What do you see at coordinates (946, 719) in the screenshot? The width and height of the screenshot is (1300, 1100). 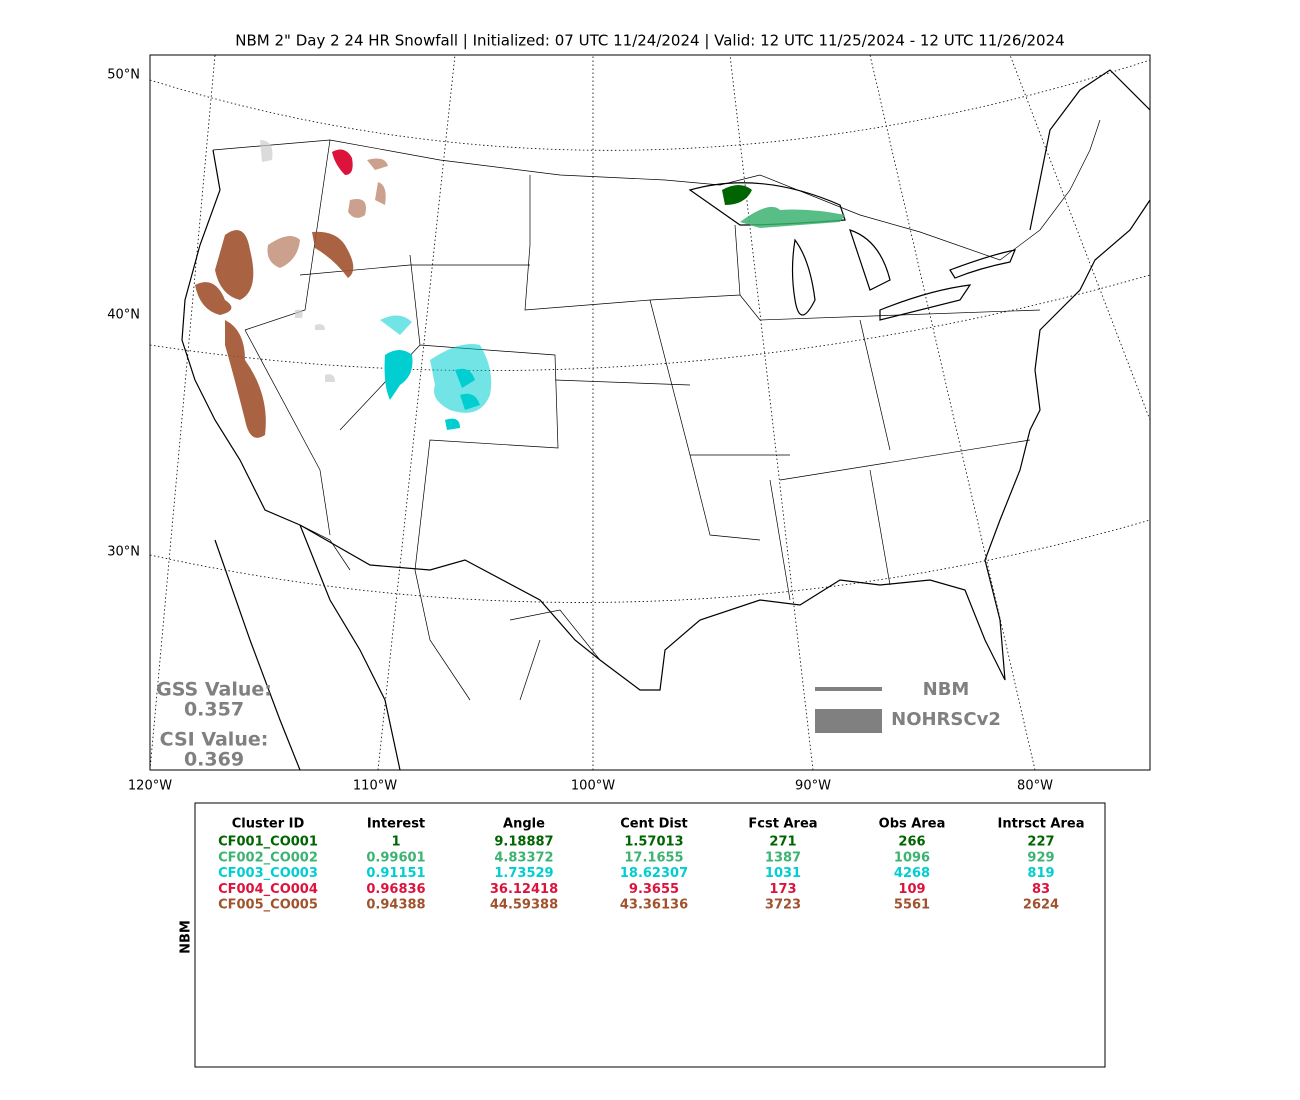 I see `legend-label: NOHRSCv2` at bounding box center [946, 719].